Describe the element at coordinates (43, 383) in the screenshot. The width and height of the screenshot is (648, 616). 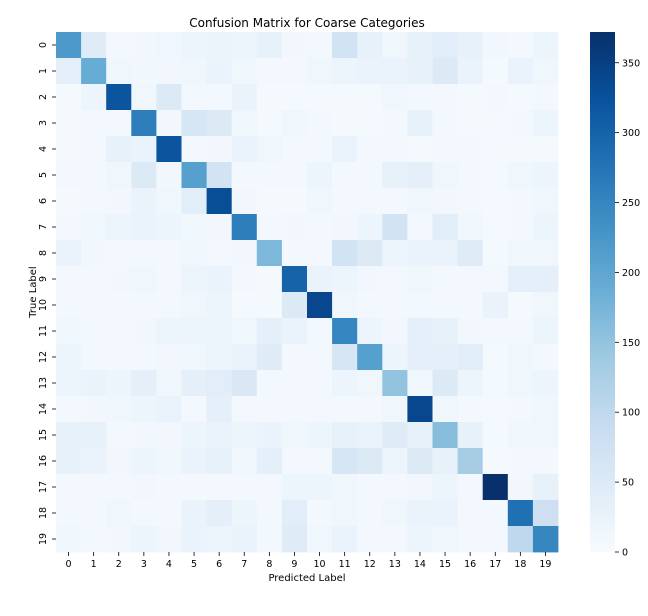
I see `y-tick-label: 13` at that location.